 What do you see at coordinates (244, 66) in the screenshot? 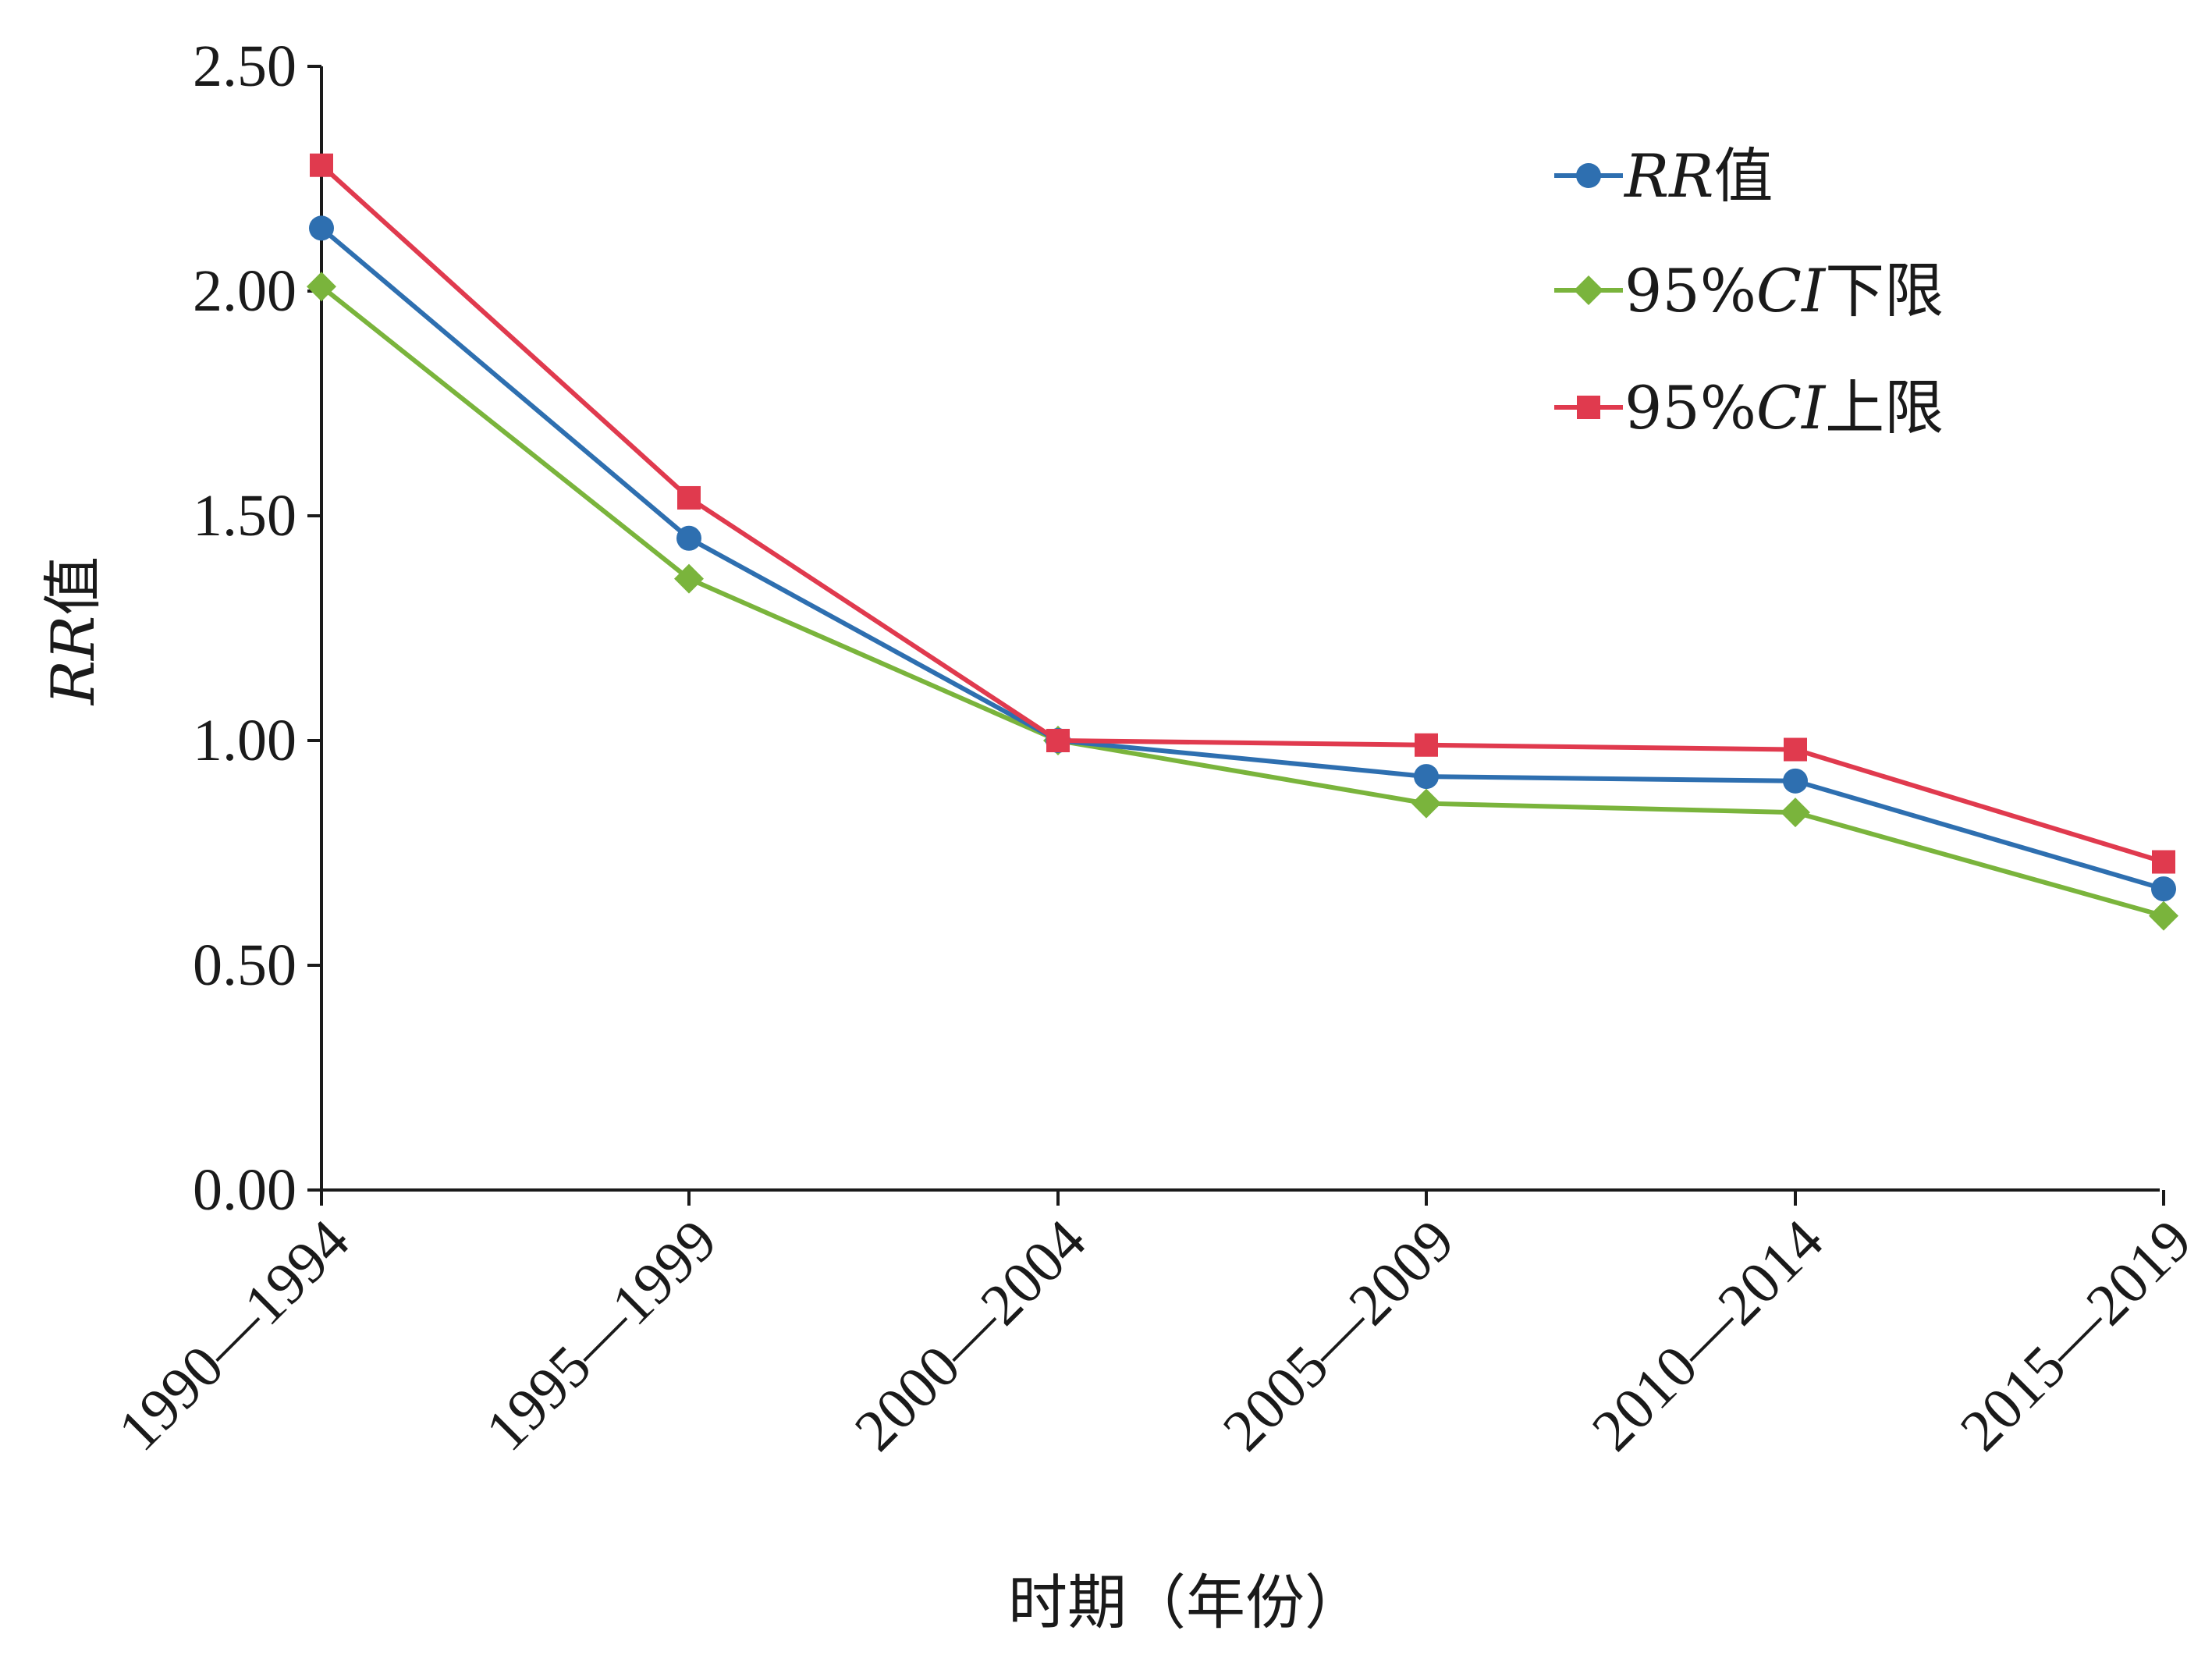
I see `y-tick-label: 2.50` at bounding box center [244, 66].